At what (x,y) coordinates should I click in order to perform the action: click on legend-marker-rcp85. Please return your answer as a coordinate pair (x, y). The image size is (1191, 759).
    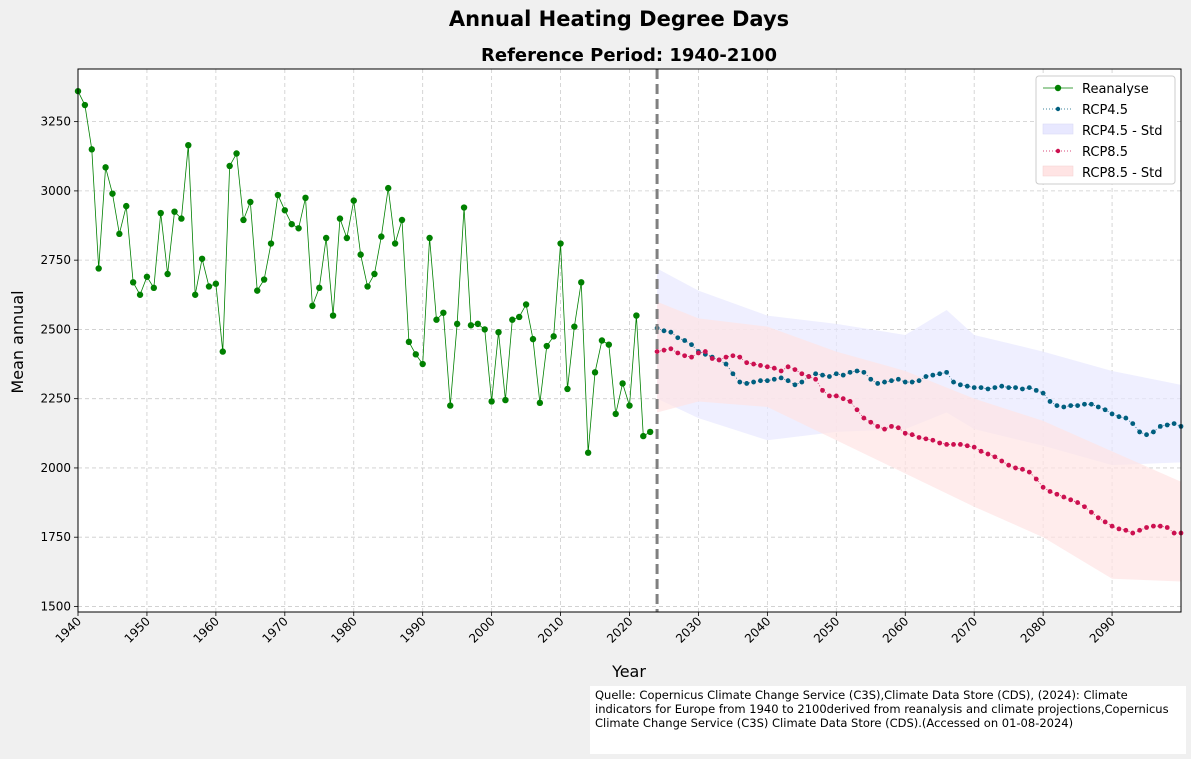
    Looking at the image, I should click on (1058, 151).